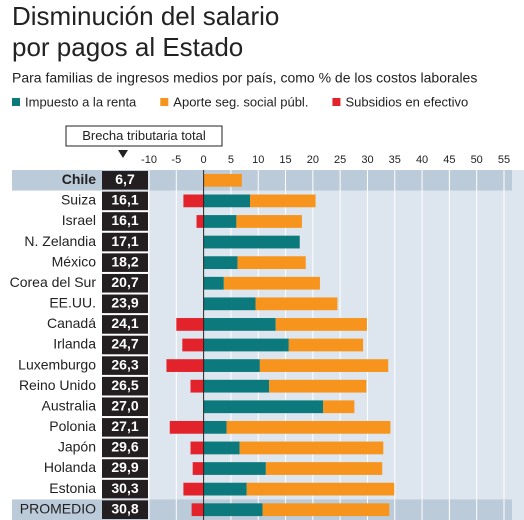 The width and height of the screenshot is (524, 520). I want to click on x-tick-label: 10, so click(258, 160).